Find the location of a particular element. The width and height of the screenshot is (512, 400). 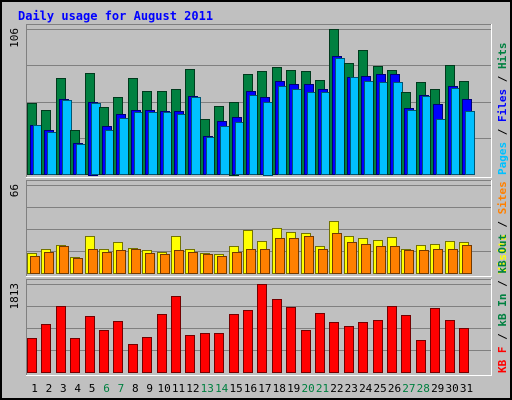

x-tick-label: 10 is located at coordinates (163, 388).